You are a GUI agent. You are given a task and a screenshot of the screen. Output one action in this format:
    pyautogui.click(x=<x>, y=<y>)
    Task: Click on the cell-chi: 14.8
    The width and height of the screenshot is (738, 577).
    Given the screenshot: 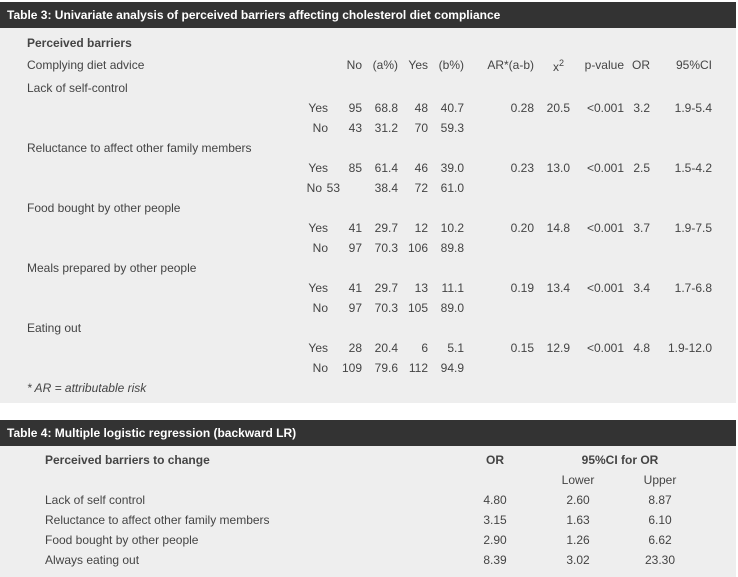 What is the action you would take?
    pyautogui.click(x=558, y=228)
    